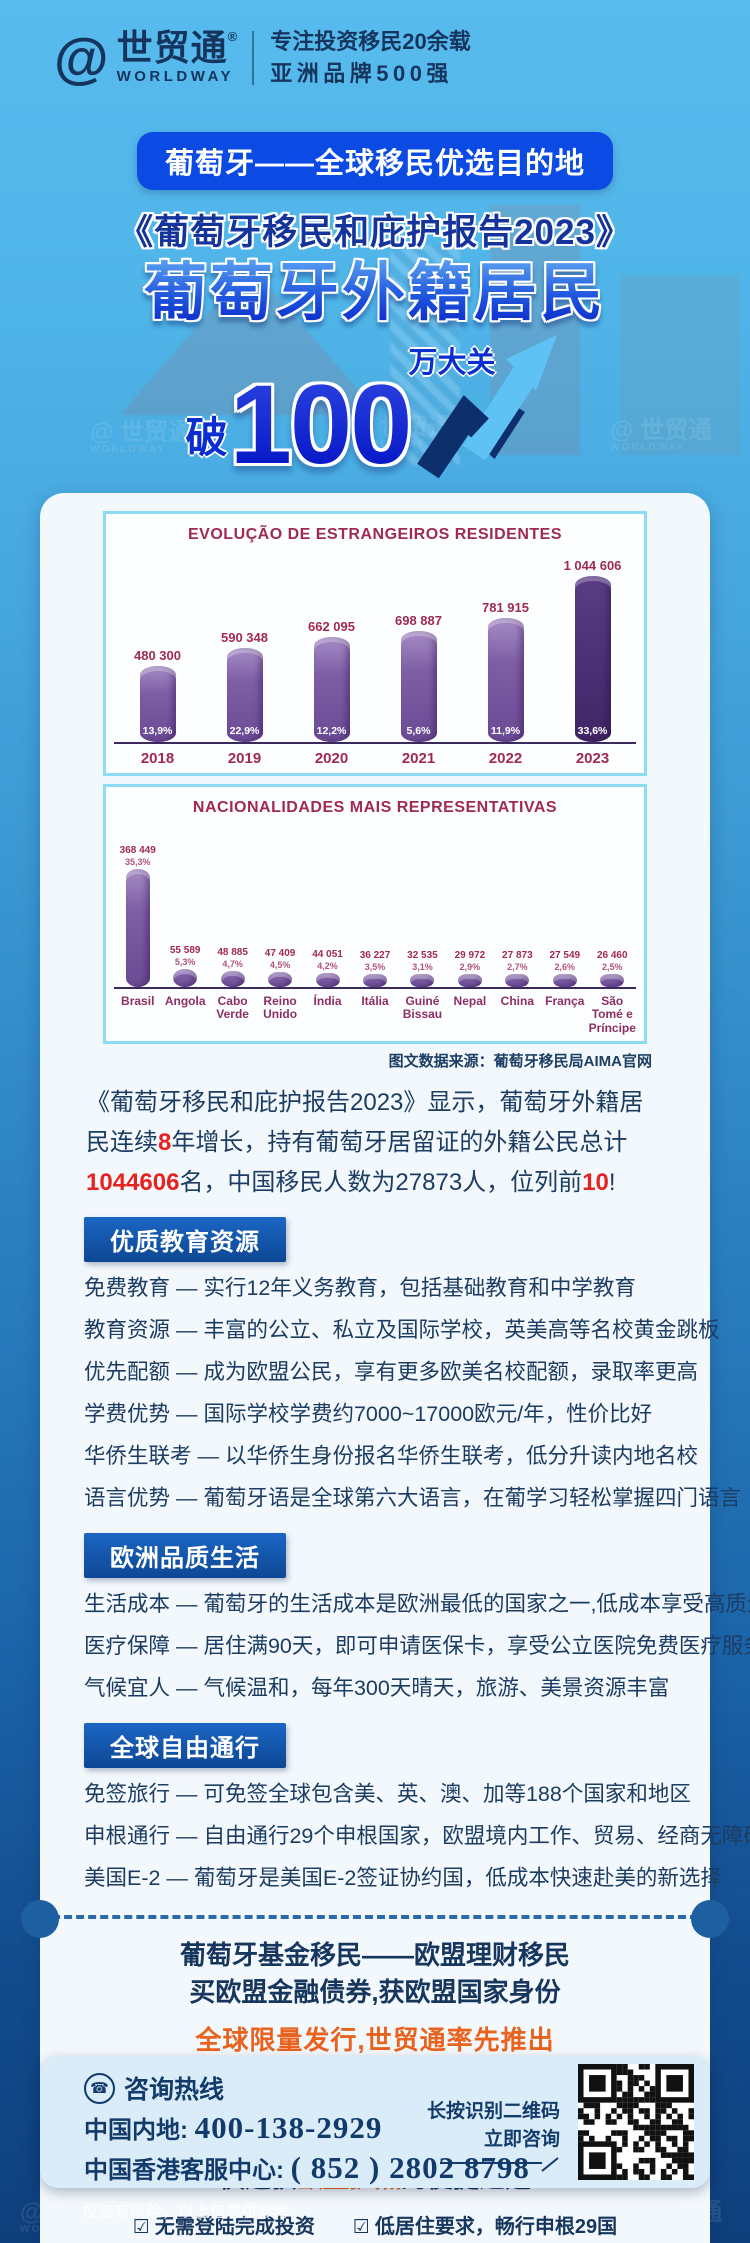 The width and height of the screenshot is (750, 2243). Describe the element at coordinates (520, 1062) in the screenshot. I see `data-source-note: 图文数据来源：葡萄牙移民局AIMA官网` at that location.